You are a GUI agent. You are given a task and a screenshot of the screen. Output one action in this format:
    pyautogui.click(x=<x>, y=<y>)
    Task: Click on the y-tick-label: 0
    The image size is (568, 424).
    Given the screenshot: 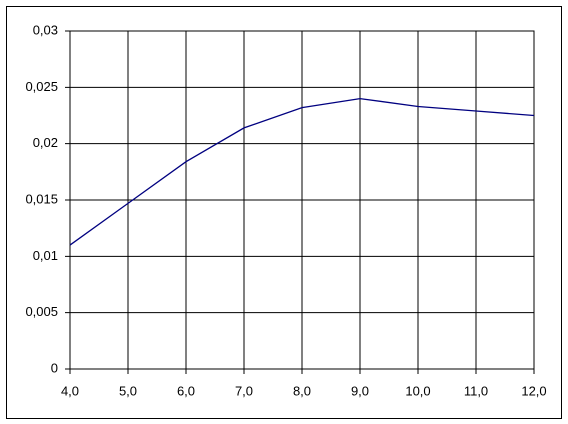 What is the action you would take?
    pyautogui.click(x=54, y=367)
    